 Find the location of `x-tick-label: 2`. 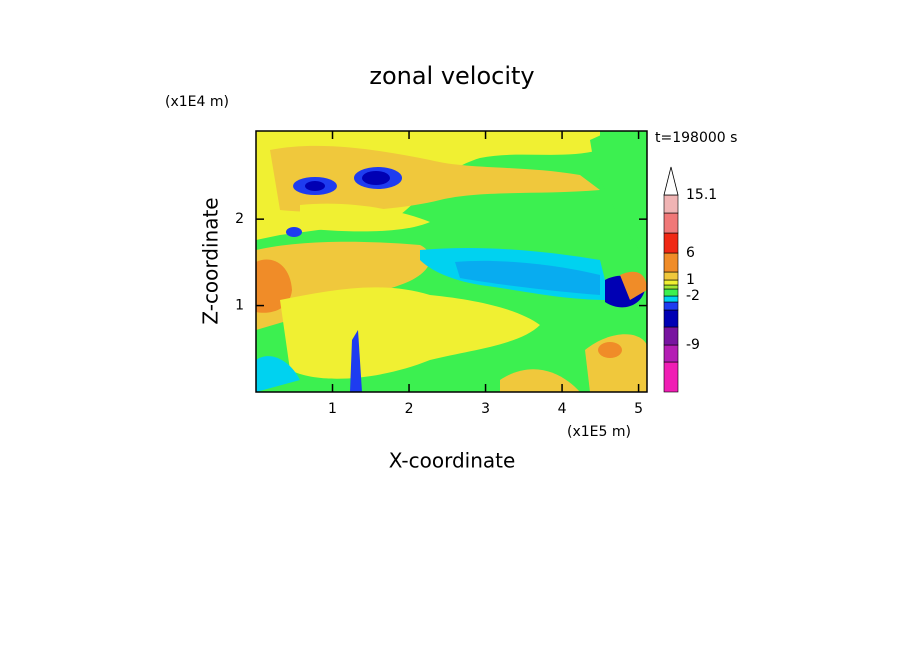

x-tick-label: 2 is located at coordinates (409, 409).